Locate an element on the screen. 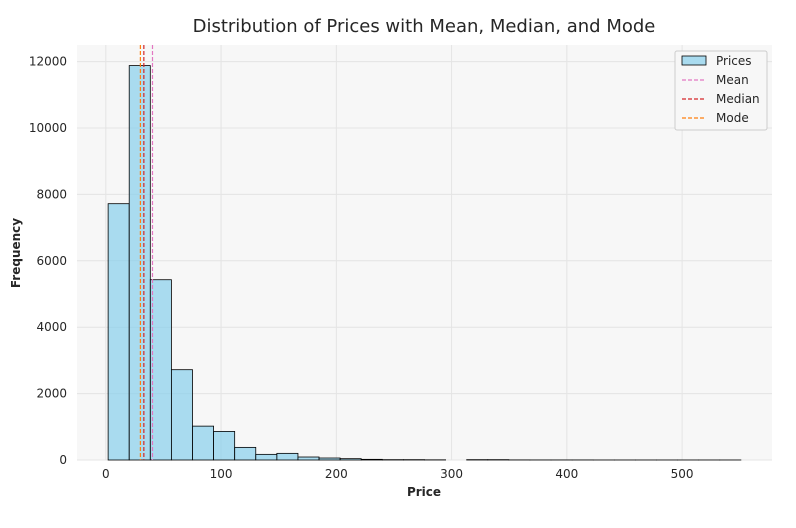  x-tick-label: 500 is located at coordinates (682, 474).